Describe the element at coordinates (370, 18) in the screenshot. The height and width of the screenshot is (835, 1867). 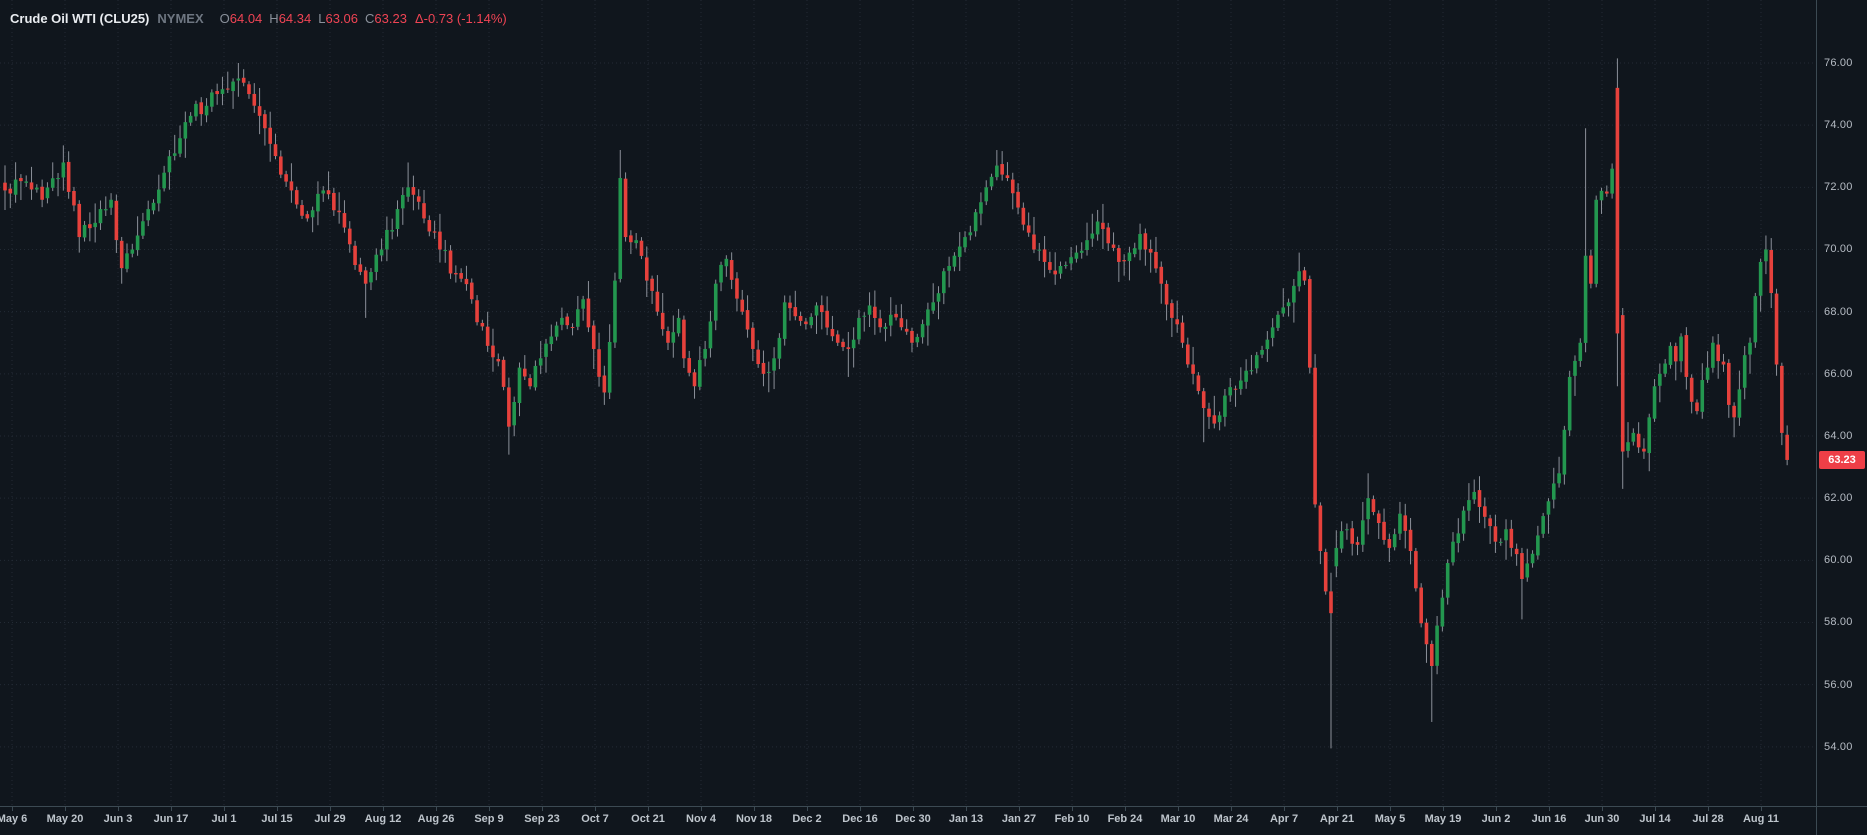
I see `close-key: C` at that location.